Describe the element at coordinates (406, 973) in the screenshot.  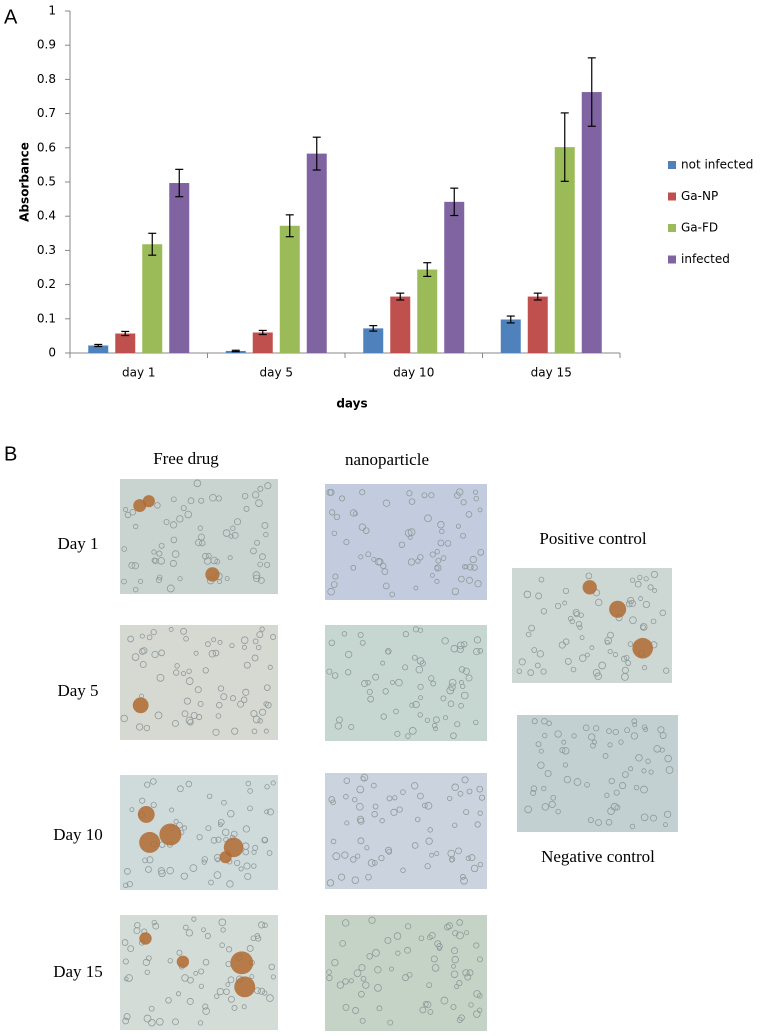
I see `micrograph` at that location.